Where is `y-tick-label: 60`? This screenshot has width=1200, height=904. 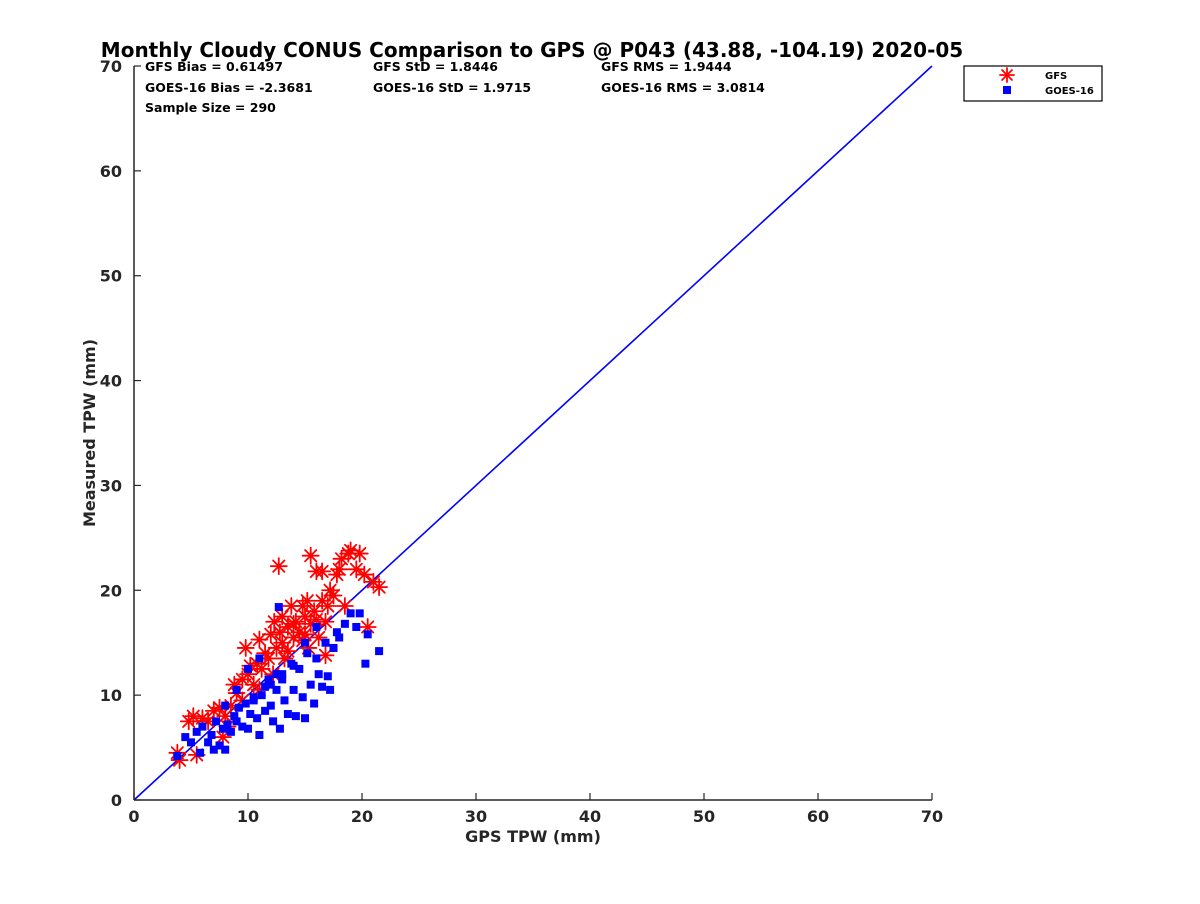
y-tick-label: 60 is located at coordinates (111, 171).